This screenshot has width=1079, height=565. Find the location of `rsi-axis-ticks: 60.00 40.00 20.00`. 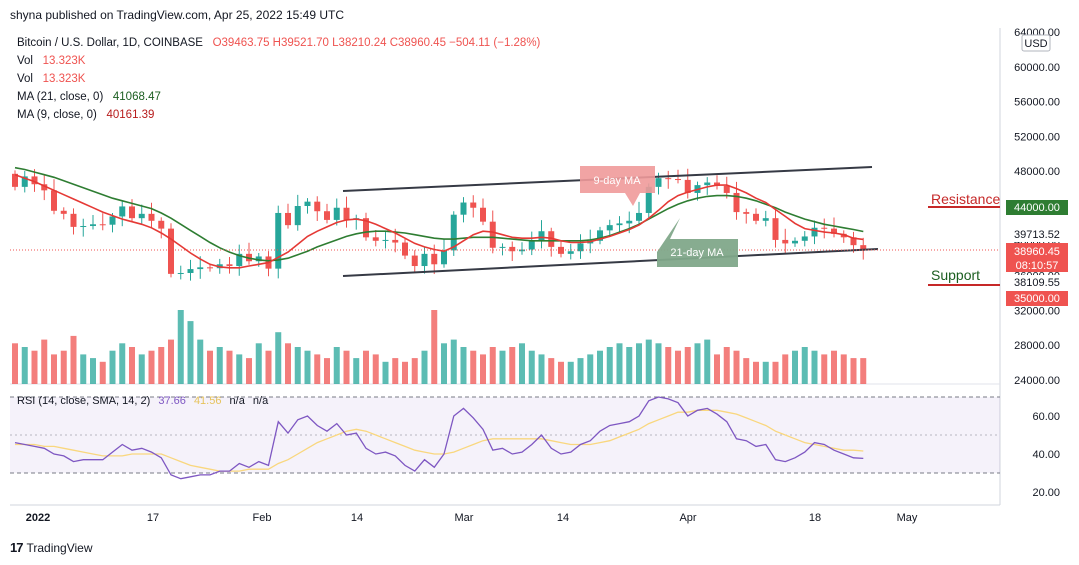

rsi-axis-ticks: 60.00 40.00 20.00 is located at coordinates (1046, 455).